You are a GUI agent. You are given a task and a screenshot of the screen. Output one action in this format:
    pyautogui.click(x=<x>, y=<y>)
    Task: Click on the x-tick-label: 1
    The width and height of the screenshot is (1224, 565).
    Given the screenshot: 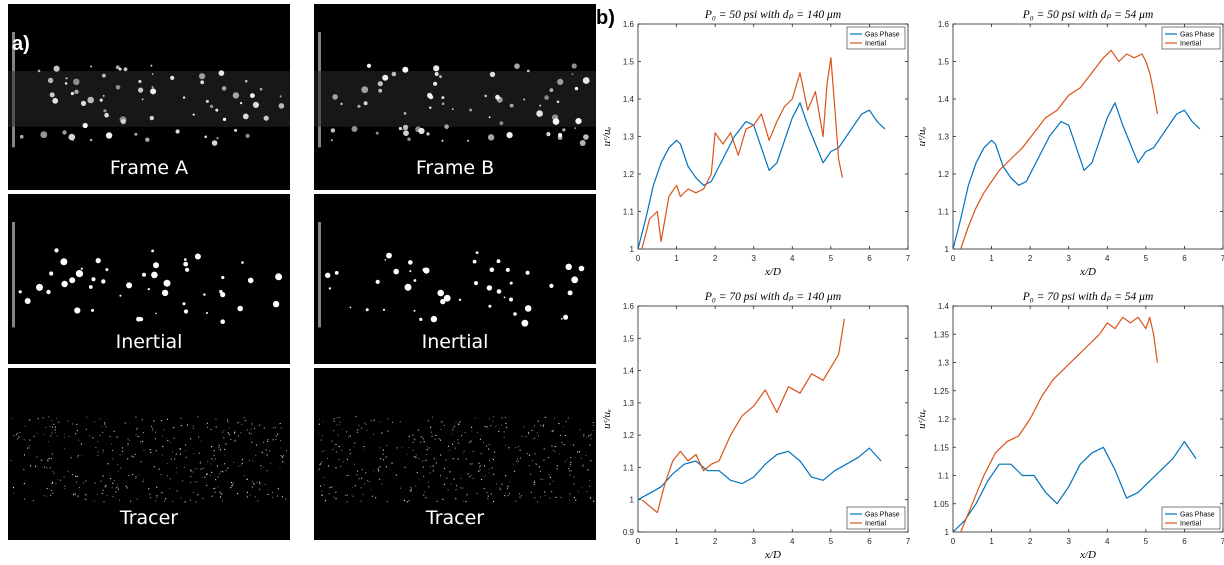 What is the action you would take?
    pyautogui.click(x=991, y=541)
    